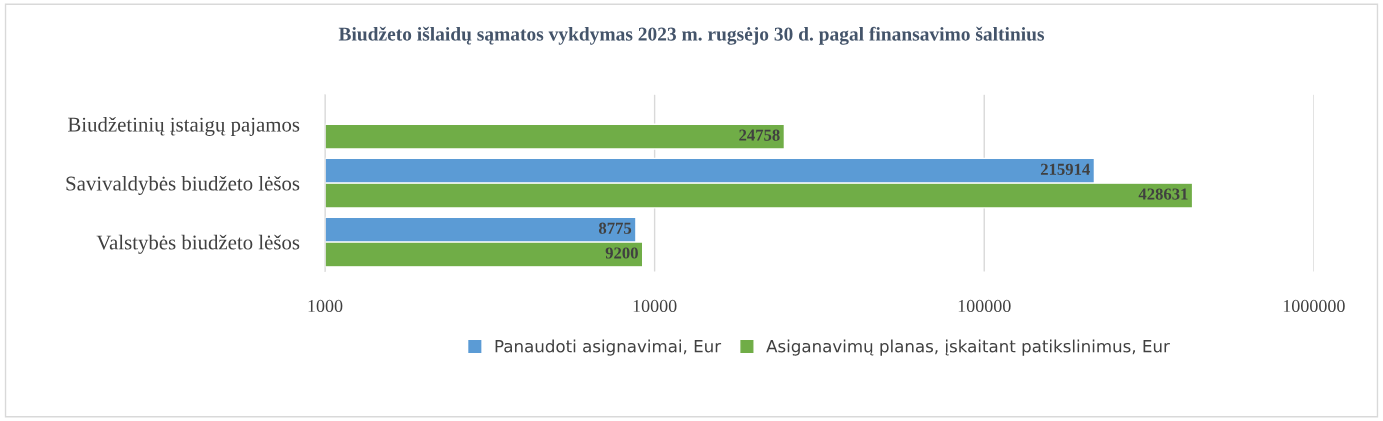 This screenshot has height=421, width=1383. Describe the element at coordinates (759, 135) in the screenshot. I see `data-label: 24758` at that location.